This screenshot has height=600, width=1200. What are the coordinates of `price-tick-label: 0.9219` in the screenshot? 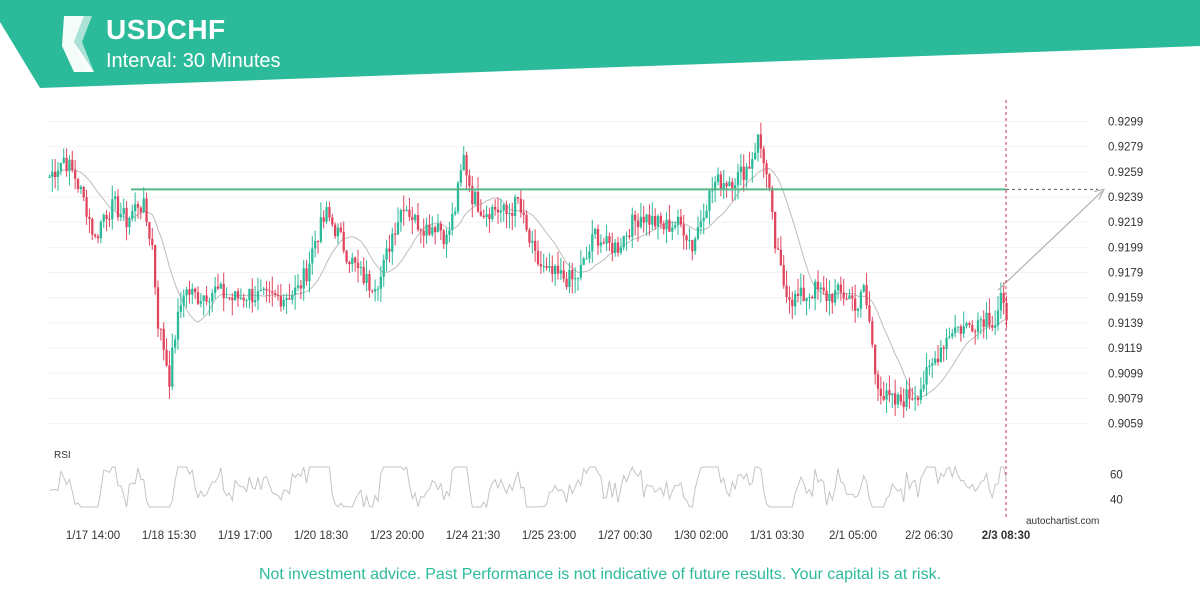 It's located at (1125, 223).